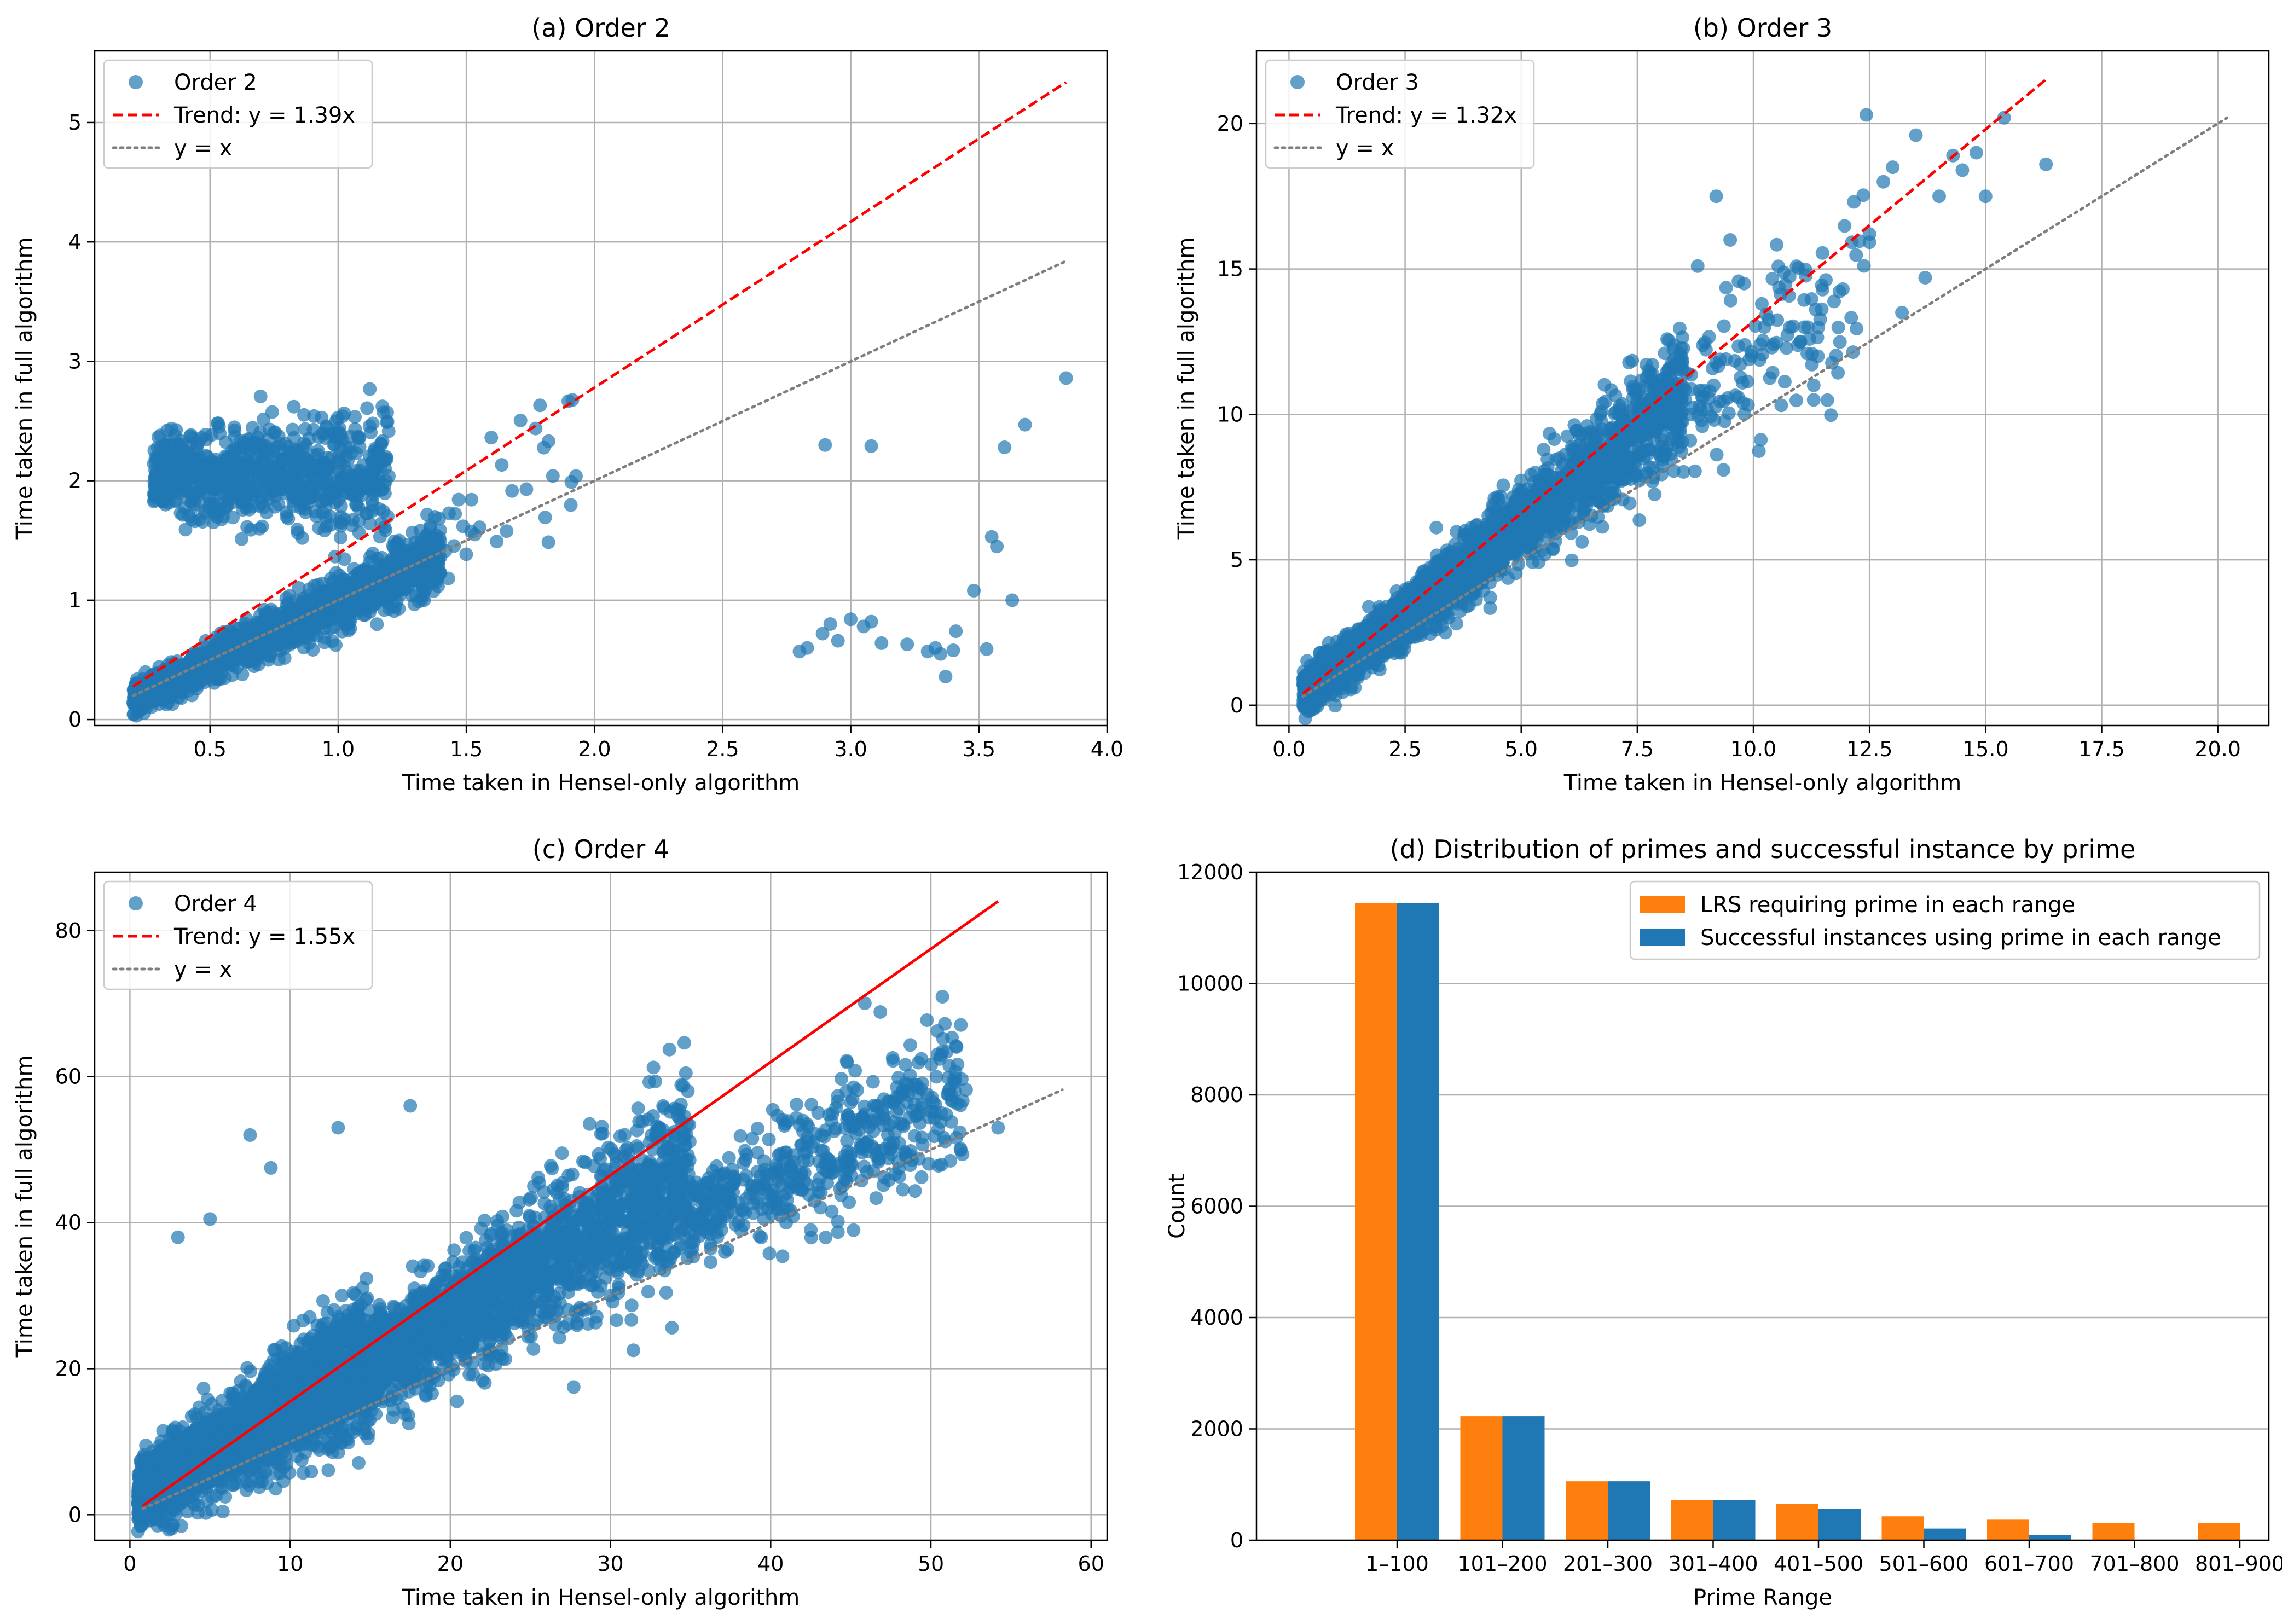  What do you see at coordinates (68, 1077) in the screenshot?
I see `y-tick-label: 60` at bounding box center [68, 1077].